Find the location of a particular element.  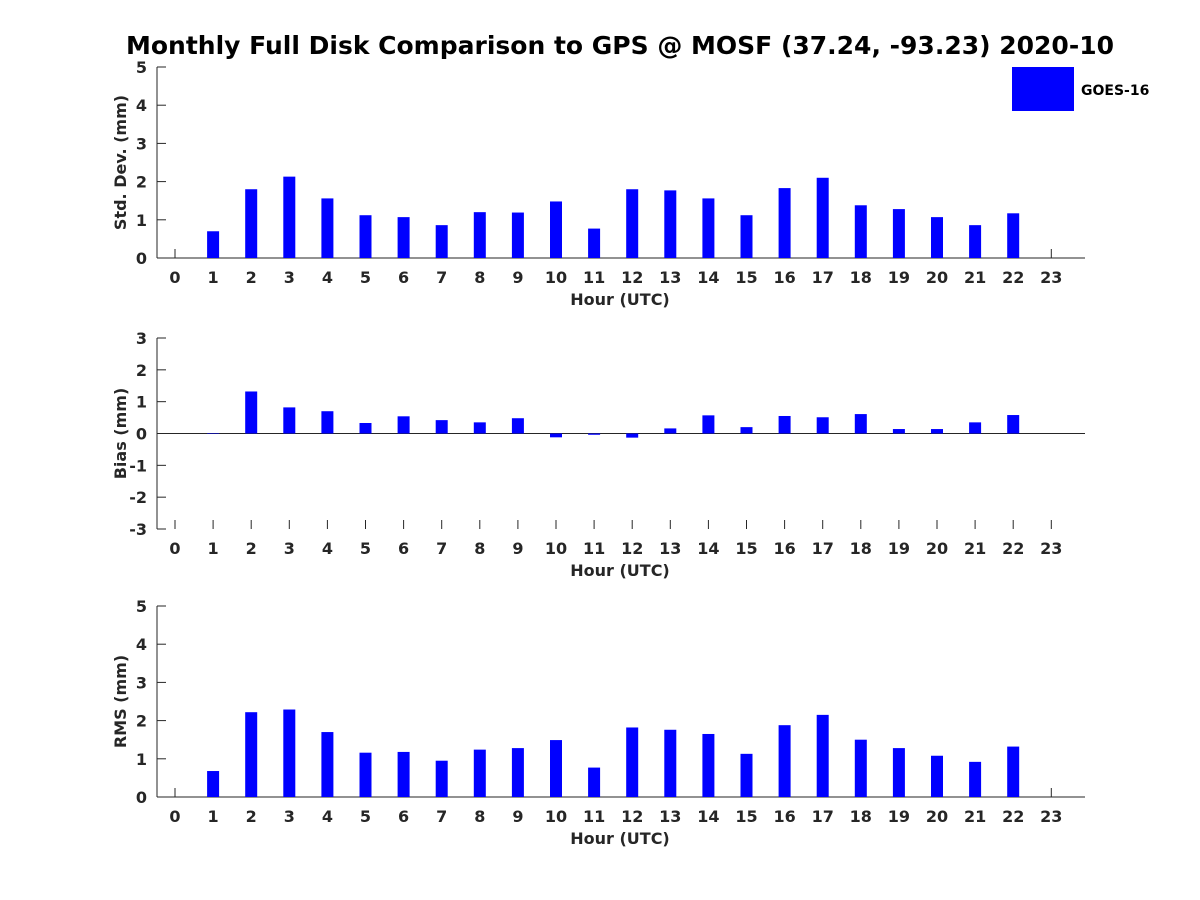

y-tick-label: -3 is located at coordinates (138, 529).